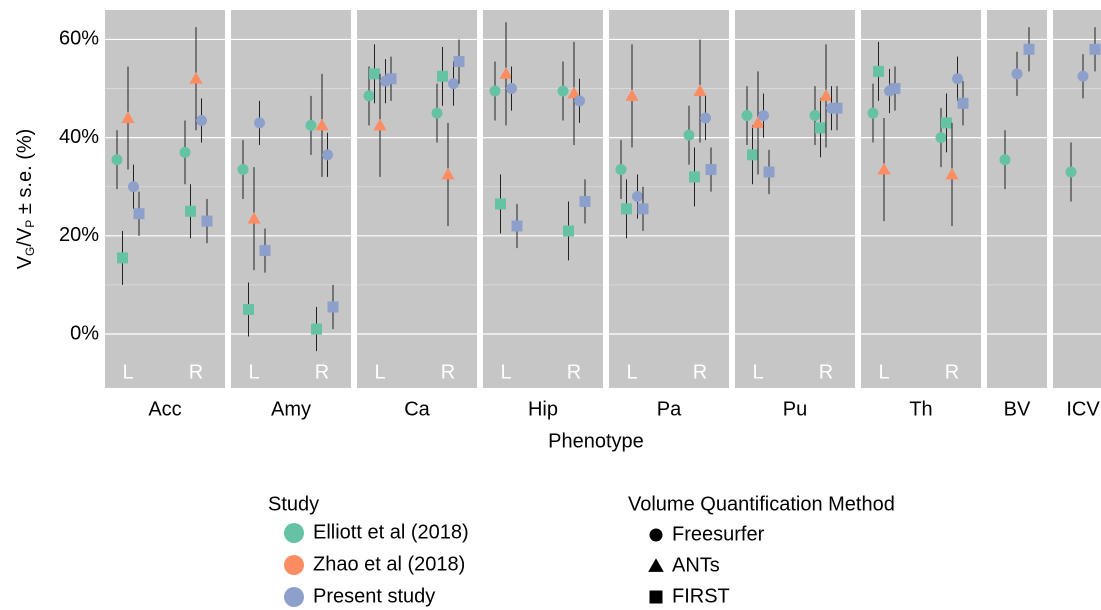  Describe the element at coordinates (696, 565) in the screenshot. I see `legend-label: ANTs` at that location.